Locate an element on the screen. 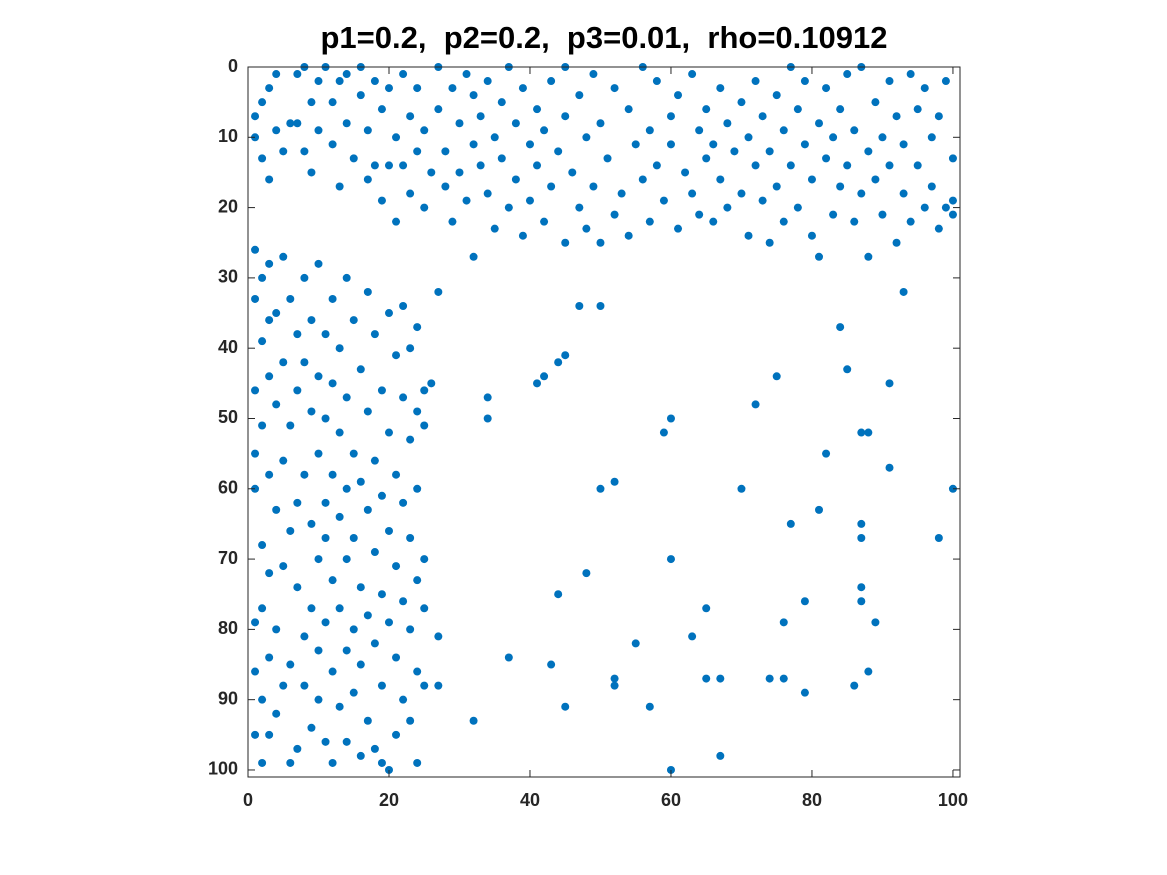  x-tick-label: 60 is located at coordinates (671, 800).